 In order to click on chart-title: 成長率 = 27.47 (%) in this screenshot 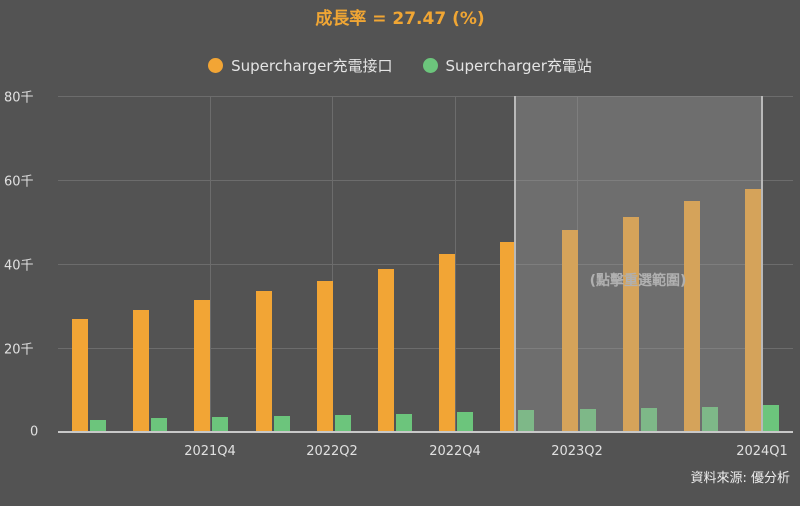, I will do `click(400, 19)`.